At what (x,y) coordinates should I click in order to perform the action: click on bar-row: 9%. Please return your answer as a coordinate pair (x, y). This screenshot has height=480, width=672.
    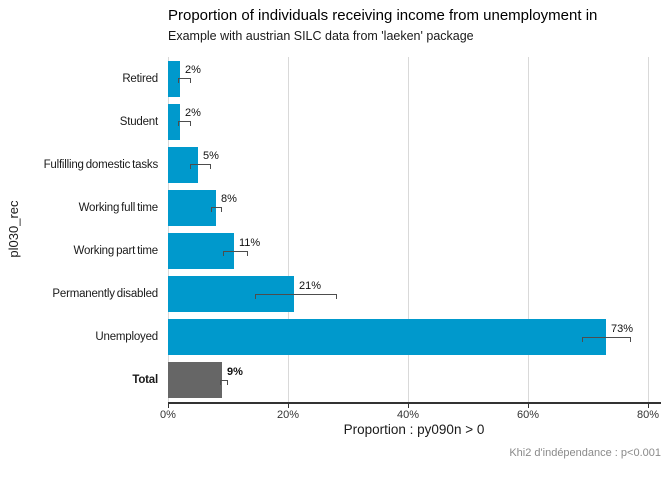
    Looking at the image, I should click on (414, 380).